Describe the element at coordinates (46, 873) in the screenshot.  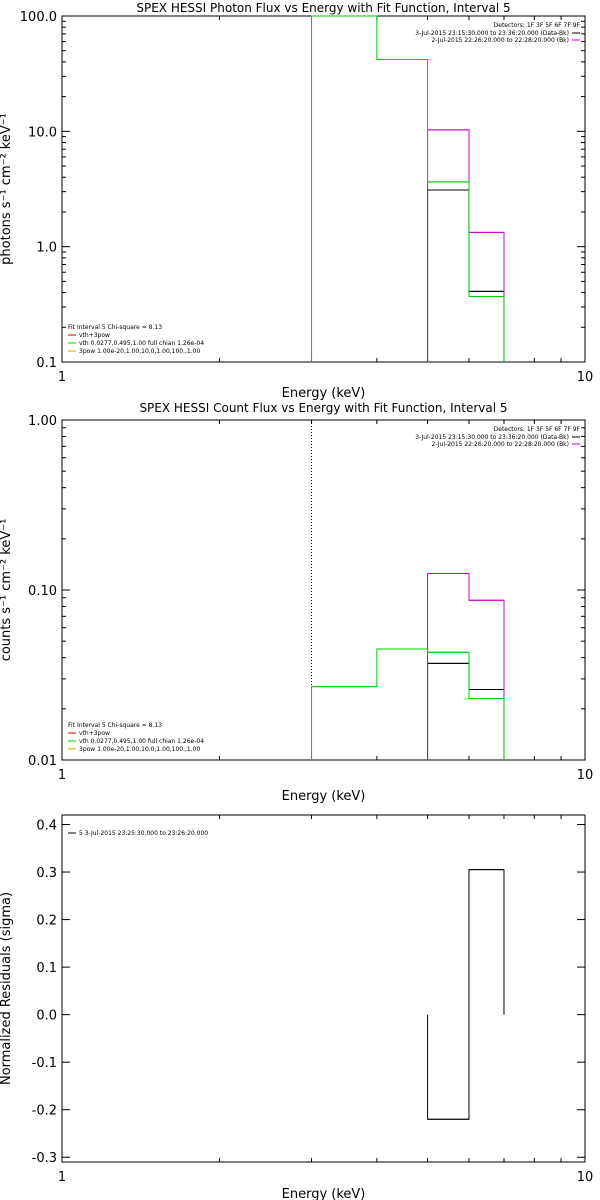
I see `y-tick-label: 0.3` at that location.